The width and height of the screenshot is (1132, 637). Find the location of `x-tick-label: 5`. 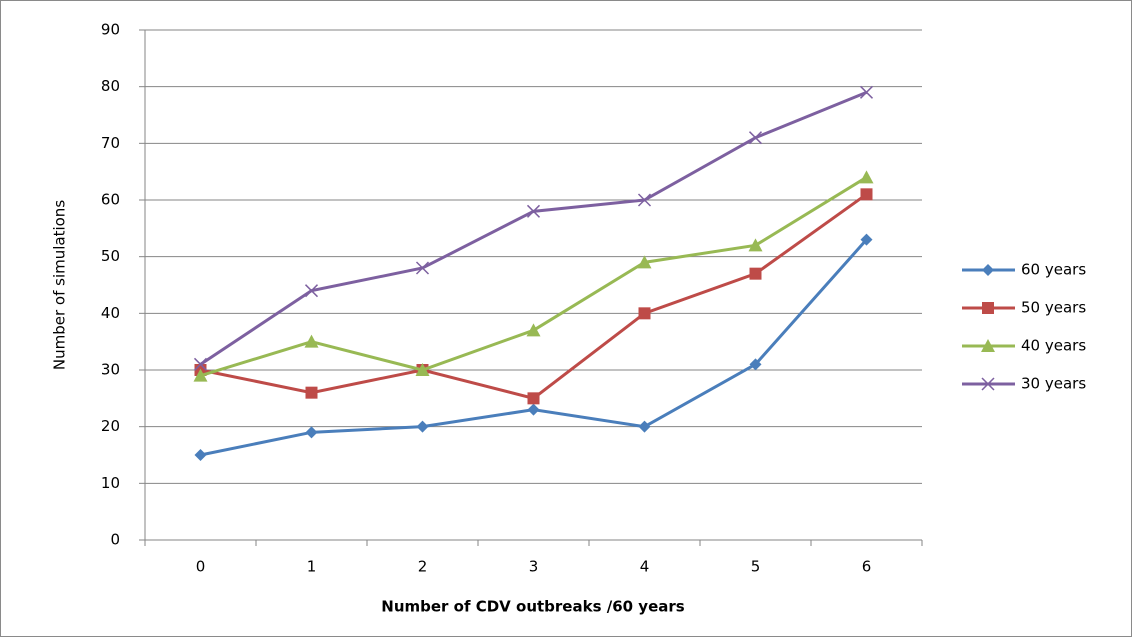

x-tick-label: 5 is located at coordinates (756, 567).